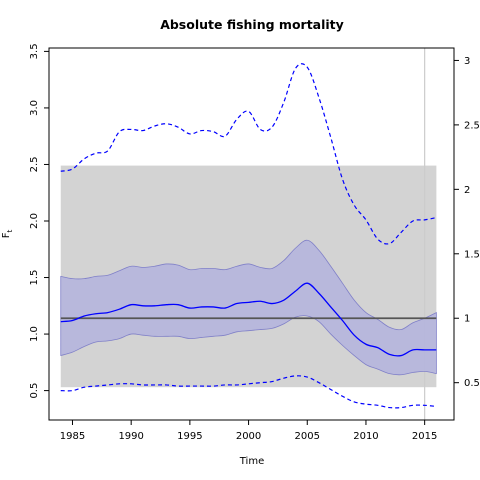 The image size is (480, 480). I want to click on y2-tick-label: 2, so click(467, 190).